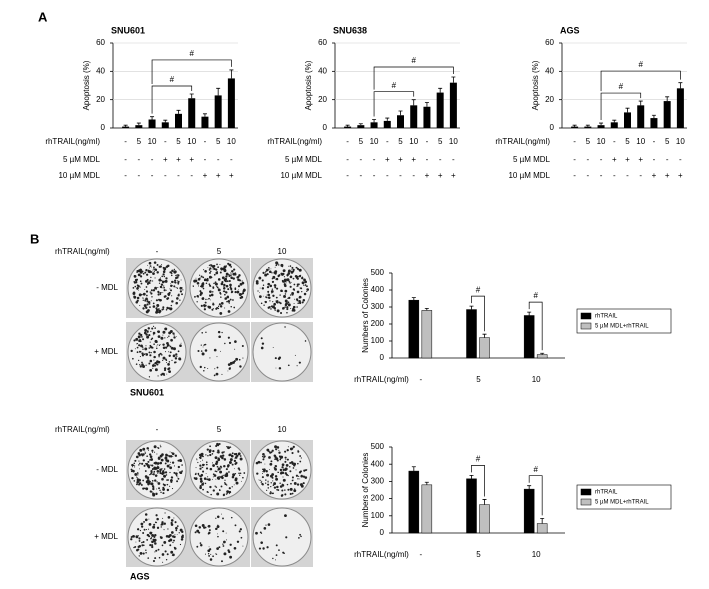 The image size is (709, 589). What do you see at coordinates (427, 175) in the screenshot?
I see `row-value: +` at bounding box center [427, 175].